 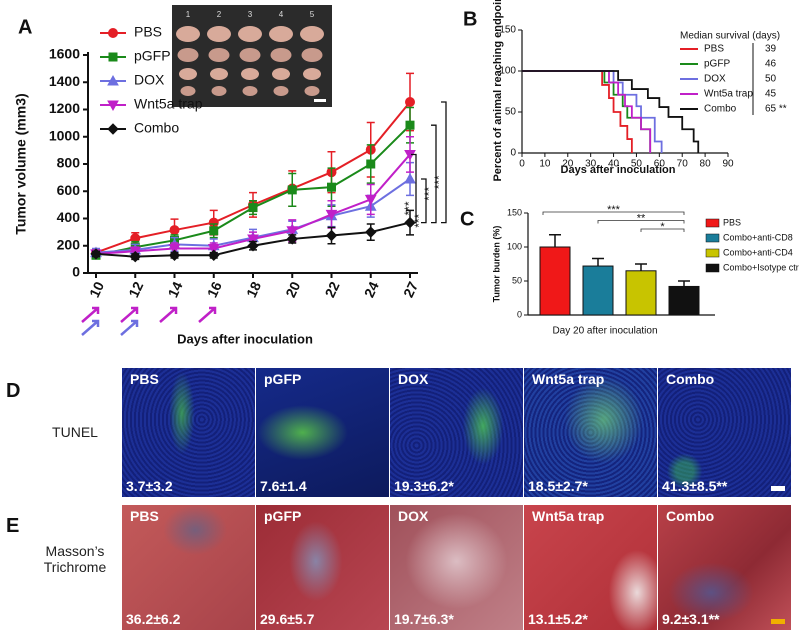 I want to click on x-tick-label: 20, so click(x=568, y=164).